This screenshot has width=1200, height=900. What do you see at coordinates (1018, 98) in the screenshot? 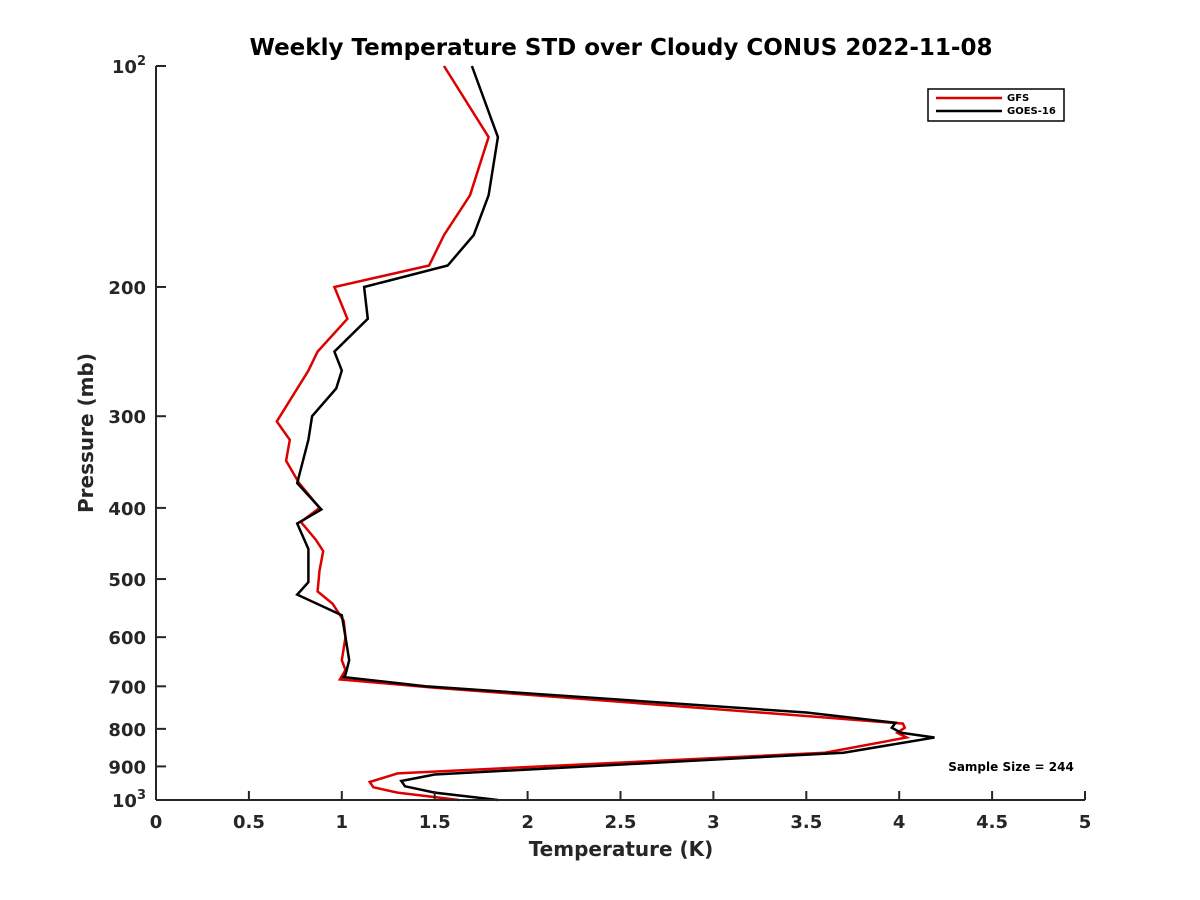
I see `legend-label-gfs: GFS` at bounding box center [1018, 98].